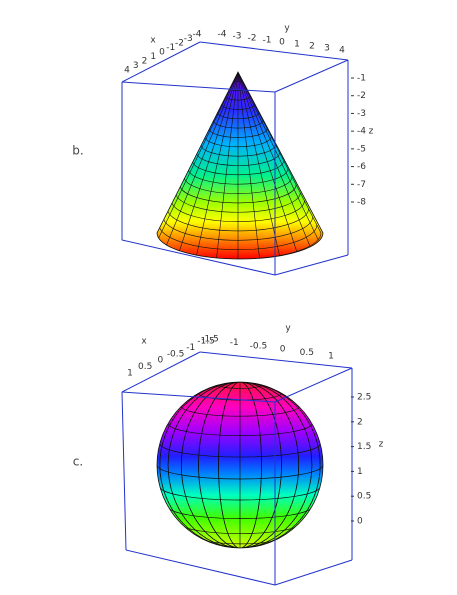 This screenshot has height=595, width=457. I want to click on x-tick-label: 0.5, so click(145, 367).